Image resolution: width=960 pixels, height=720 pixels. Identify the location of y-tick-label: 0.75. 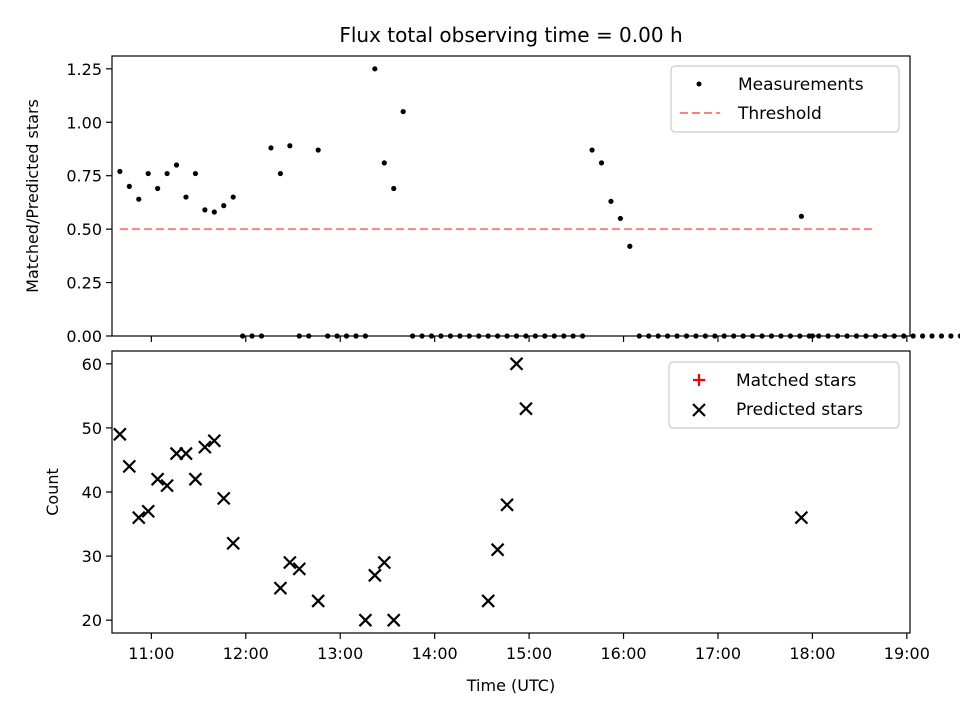
(84, 176).